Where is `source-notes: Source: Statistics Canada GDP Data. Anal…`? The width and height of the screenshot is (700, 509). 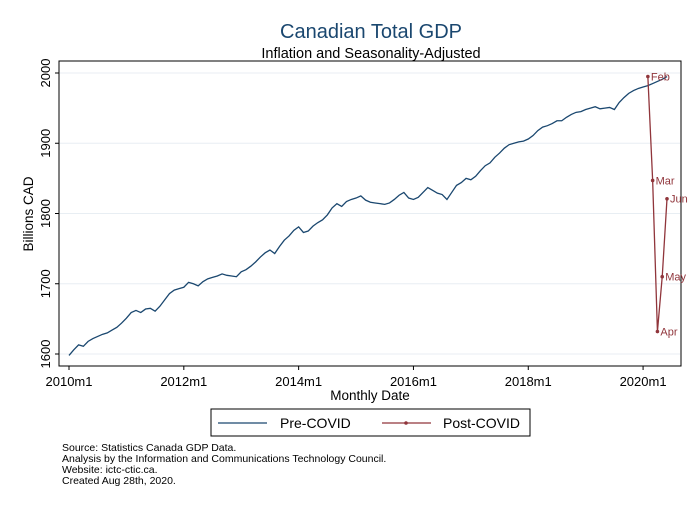 source-notes: Source: Statistics Canada GDP Data. Anal… is located at coordinates (224, 465).